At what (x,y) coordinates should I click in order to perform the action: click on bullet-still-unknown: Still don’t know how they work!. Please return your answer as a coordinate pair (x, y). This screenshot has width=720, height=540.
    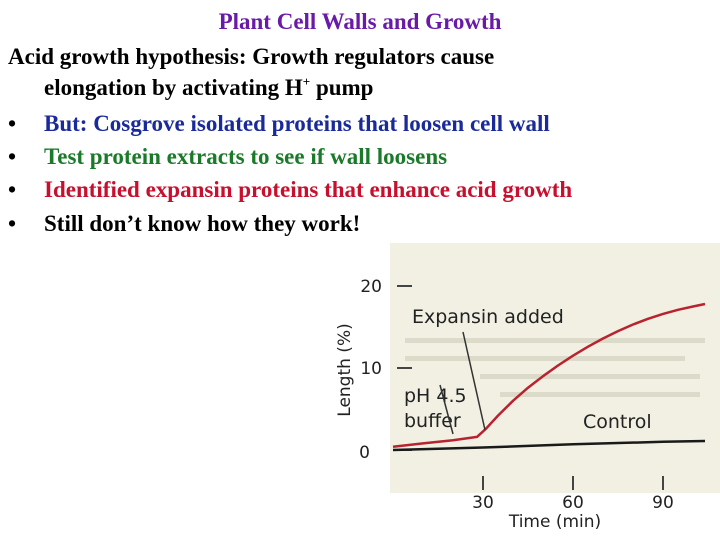
    Looking at the image, I should click on (202, 223).